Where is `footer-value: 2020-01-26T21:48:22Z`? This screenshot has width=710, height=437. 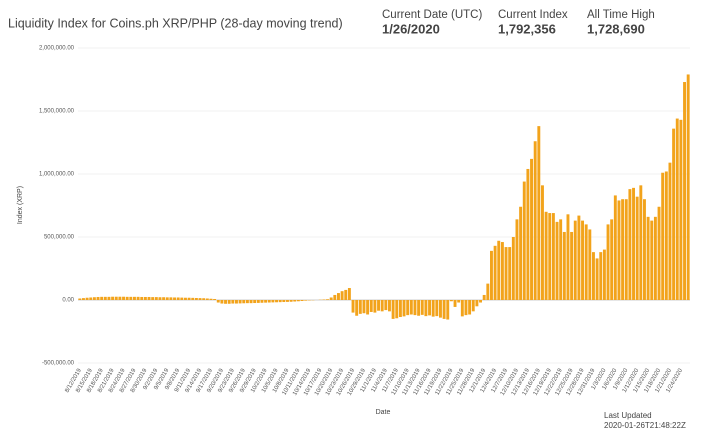
footer-value: 2020-01-26T21:48:22Z is located at coordinates (645, 425).